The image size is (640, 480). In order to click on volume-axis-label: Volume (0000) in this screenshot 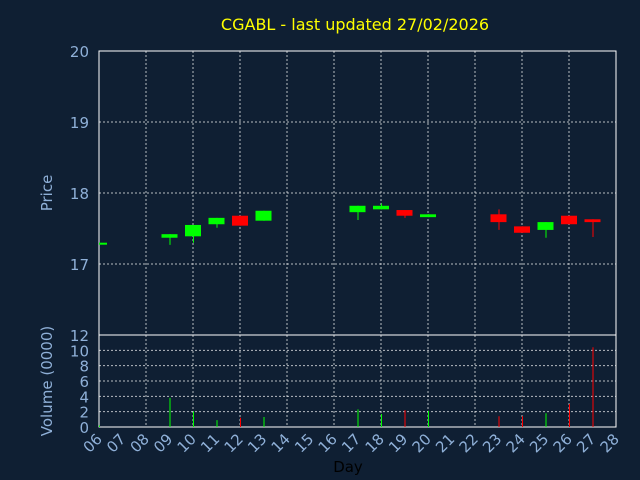, I will do `click(47, 381)`.